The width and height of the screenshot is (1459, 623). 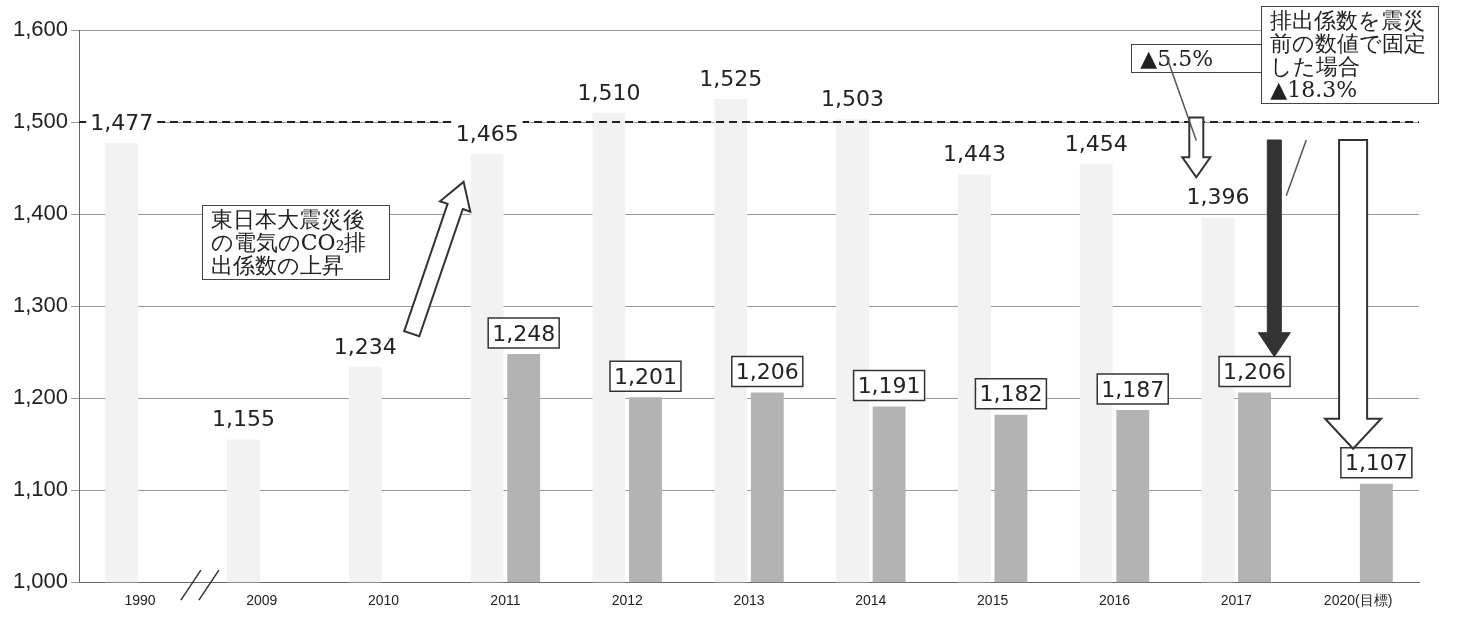 What do you see at coordinates (487, 133) in the screenshot?
I see `data-label: 1,465` at bounding box center [487, 133].